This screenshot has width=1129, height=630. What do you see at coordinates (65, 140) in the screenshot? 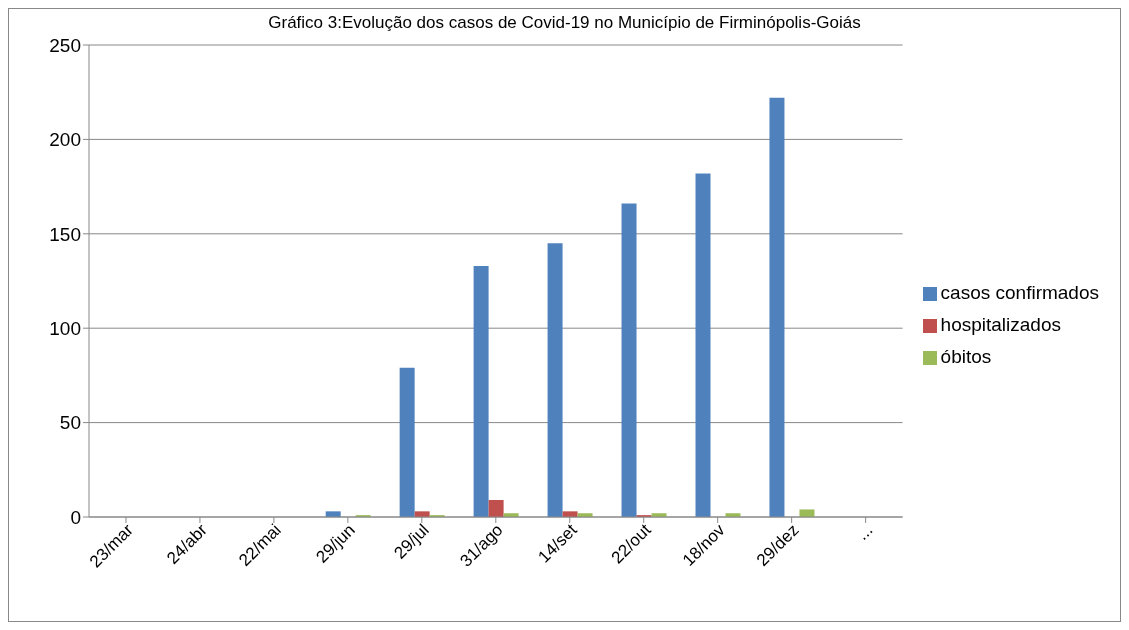
I see `y-tick-label: 200` at bounding box center [65, 140].